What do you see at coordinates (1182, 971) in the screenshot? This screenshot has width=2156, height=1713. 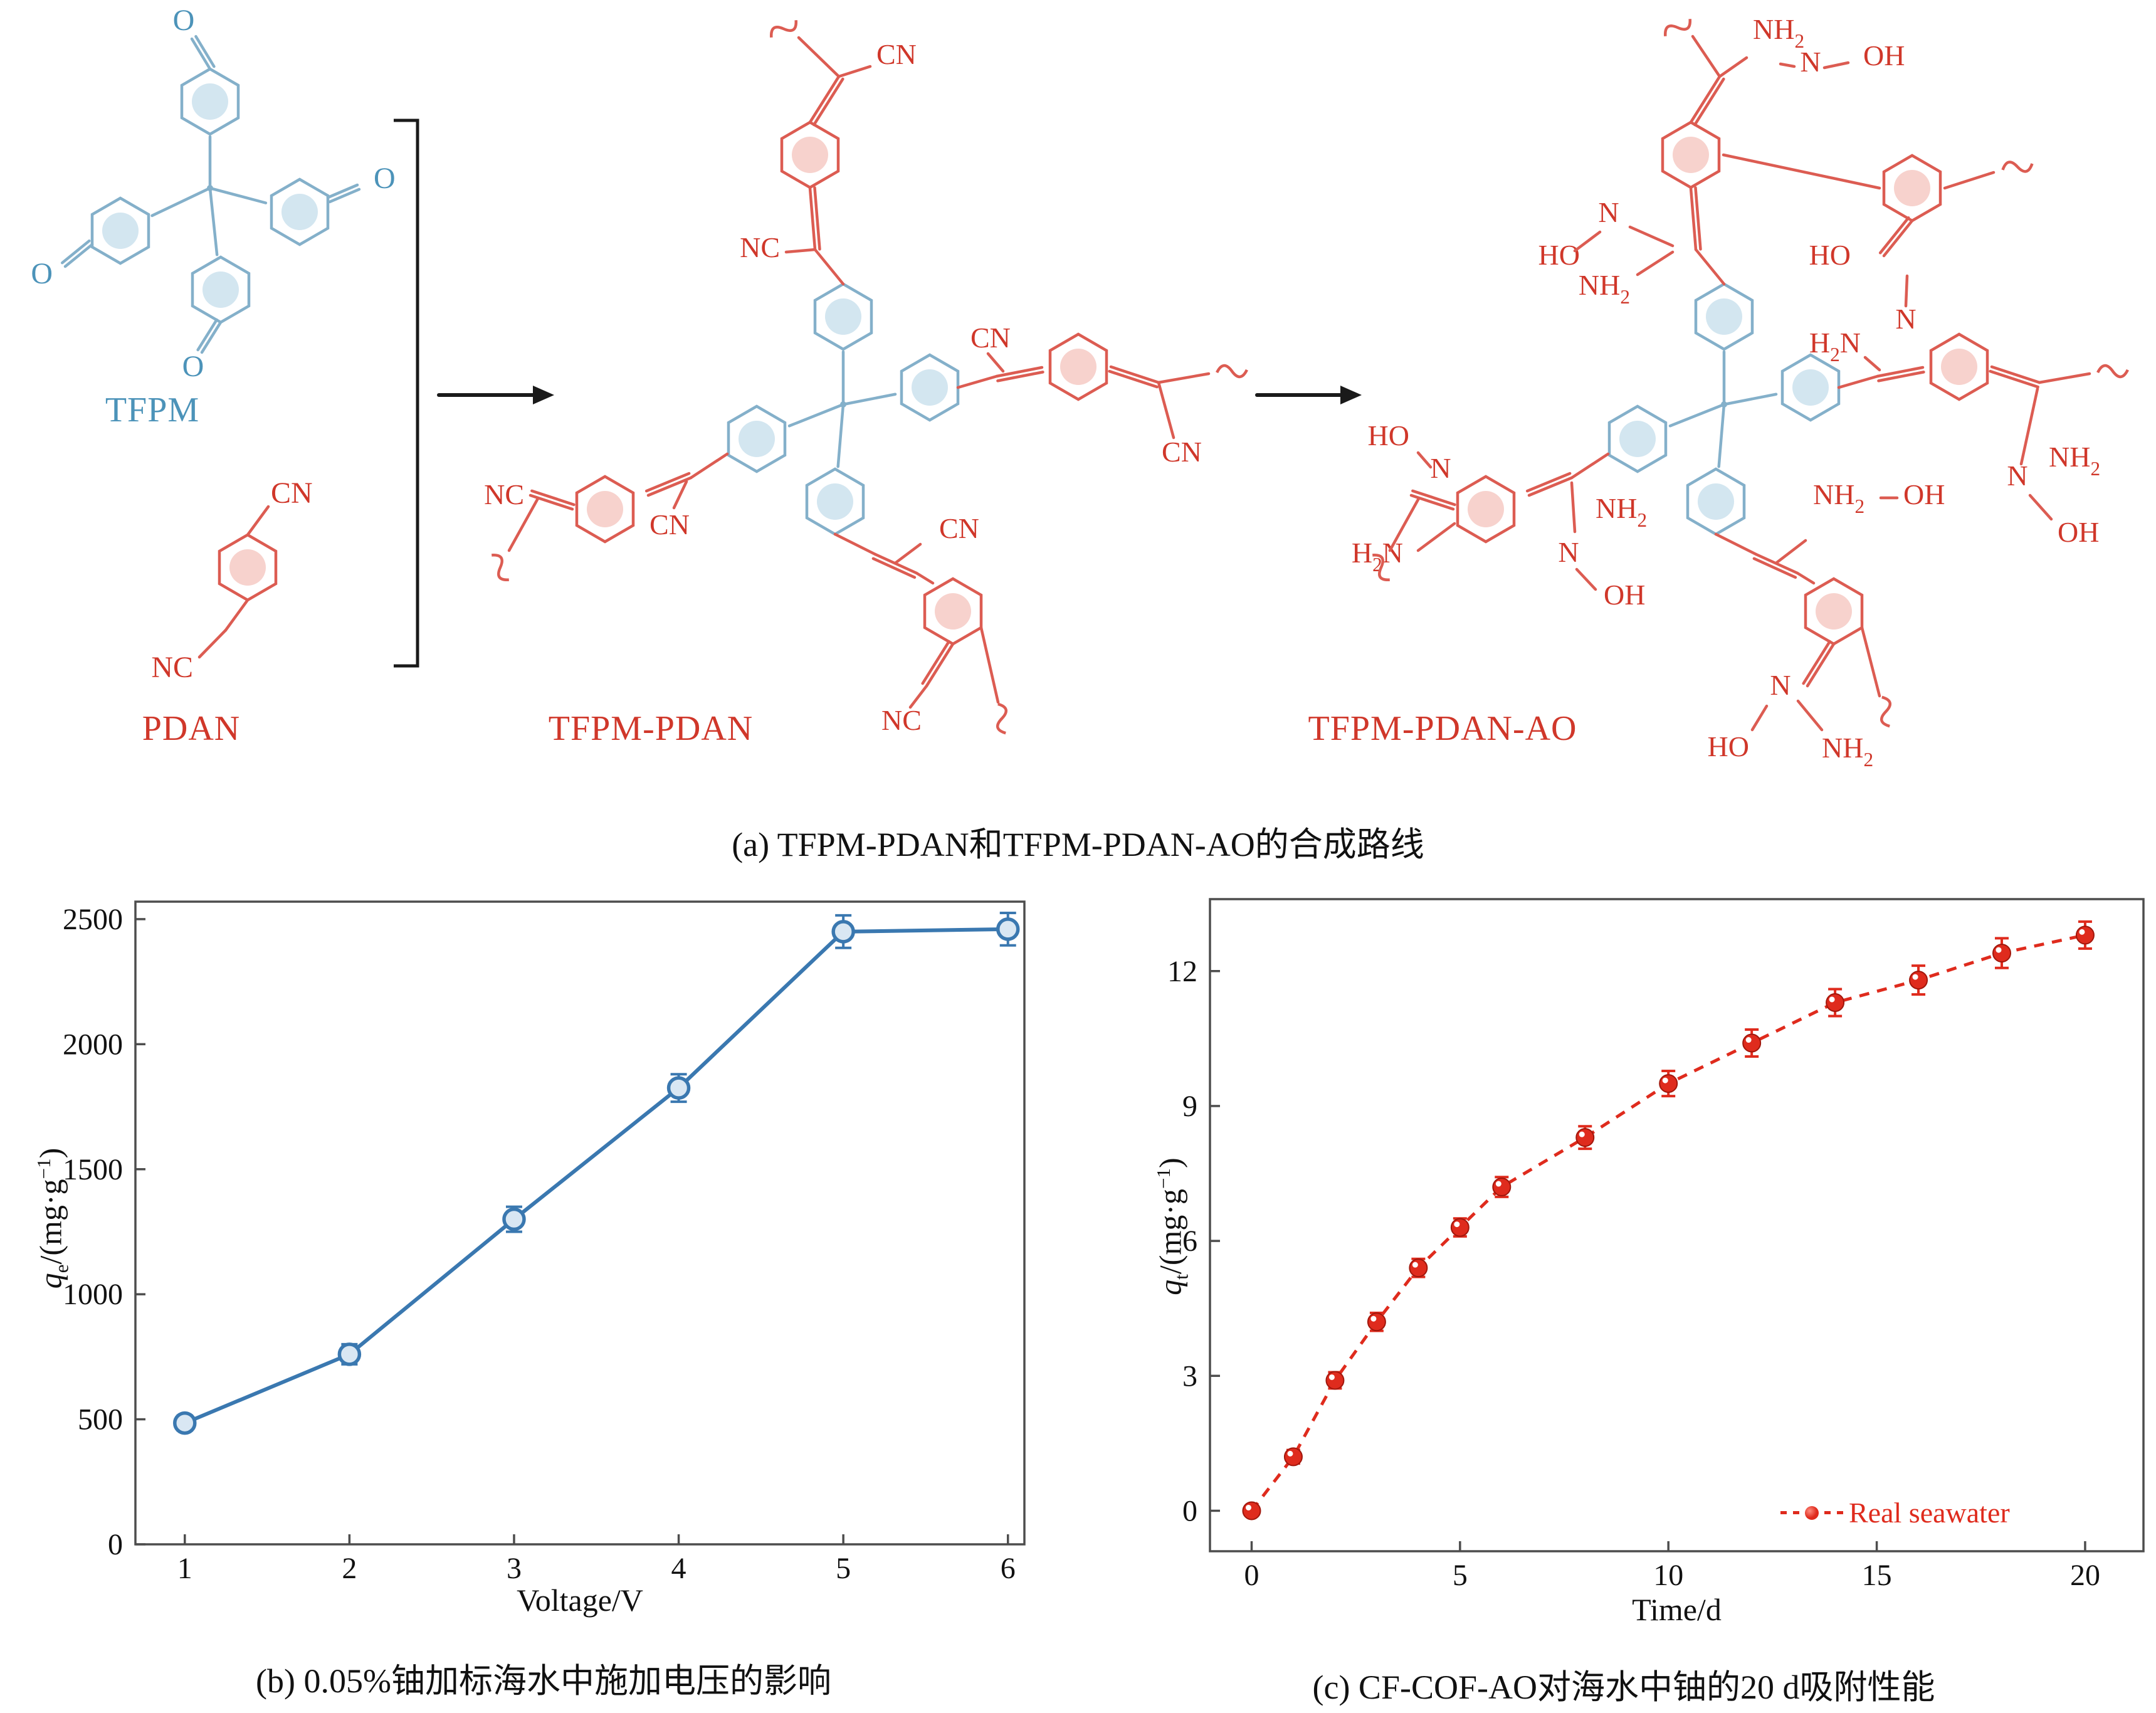 I see `y-tick-label: 12` at bounding box center [1182, 971].